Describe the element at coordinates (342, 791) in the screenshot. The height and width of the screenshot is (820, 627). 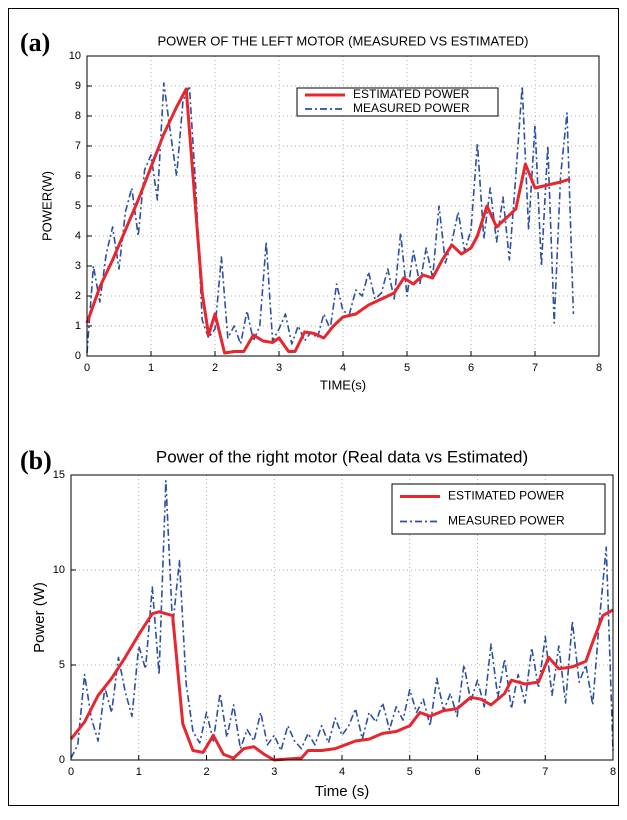
I see `x-axis-label: Time (s)` at that location.